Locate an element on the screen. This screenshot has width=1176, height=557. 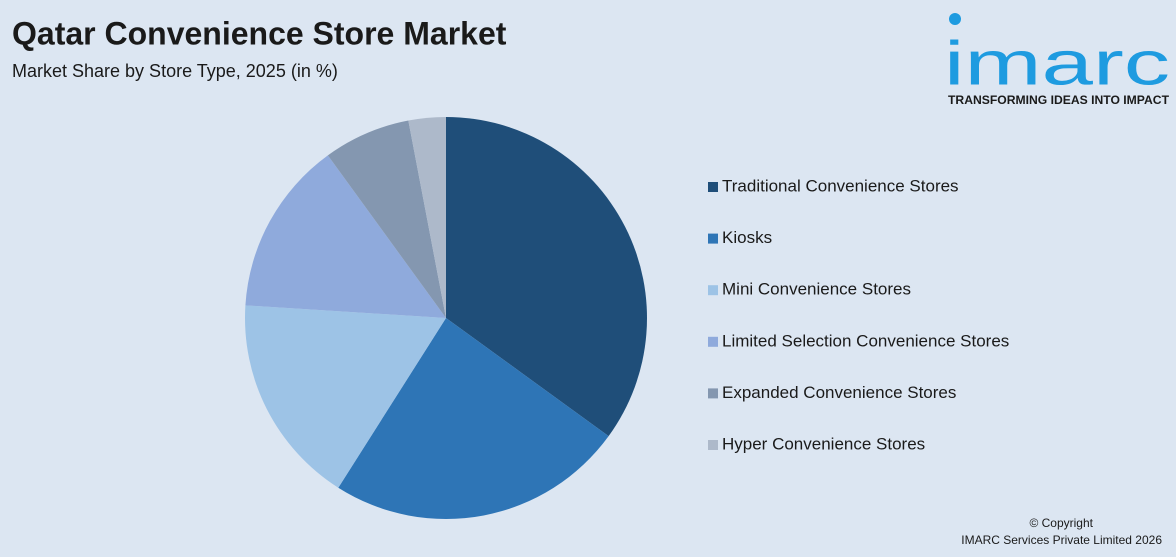
logo-tagline: TRANSFORMING IDEAS INTO IMPACT is located at coordinates (1059, 100).